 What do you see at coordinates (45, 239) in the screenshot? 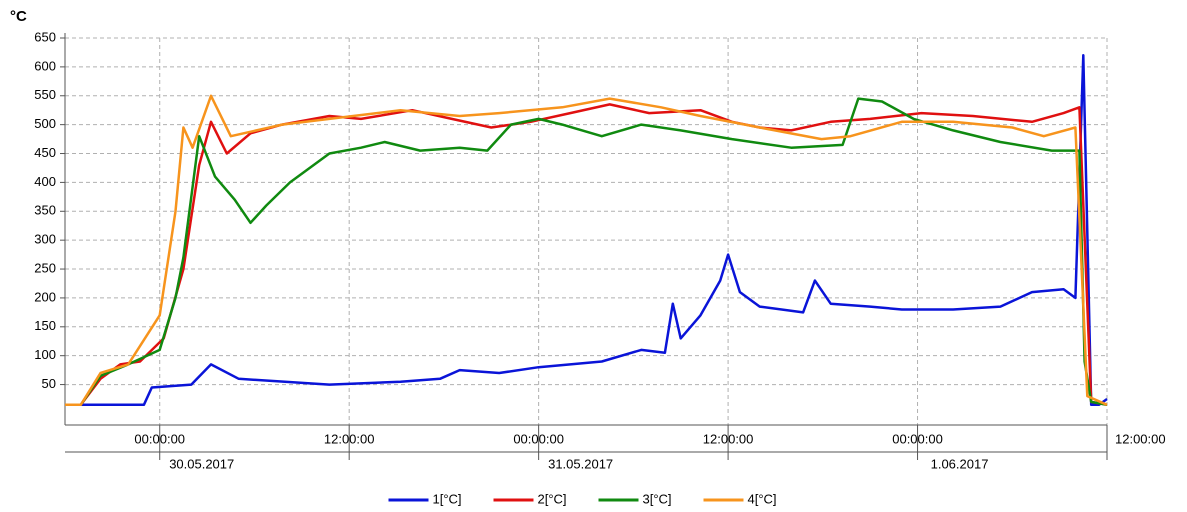
I see `y-tick-label: 300` at bounding box center [45, 239].